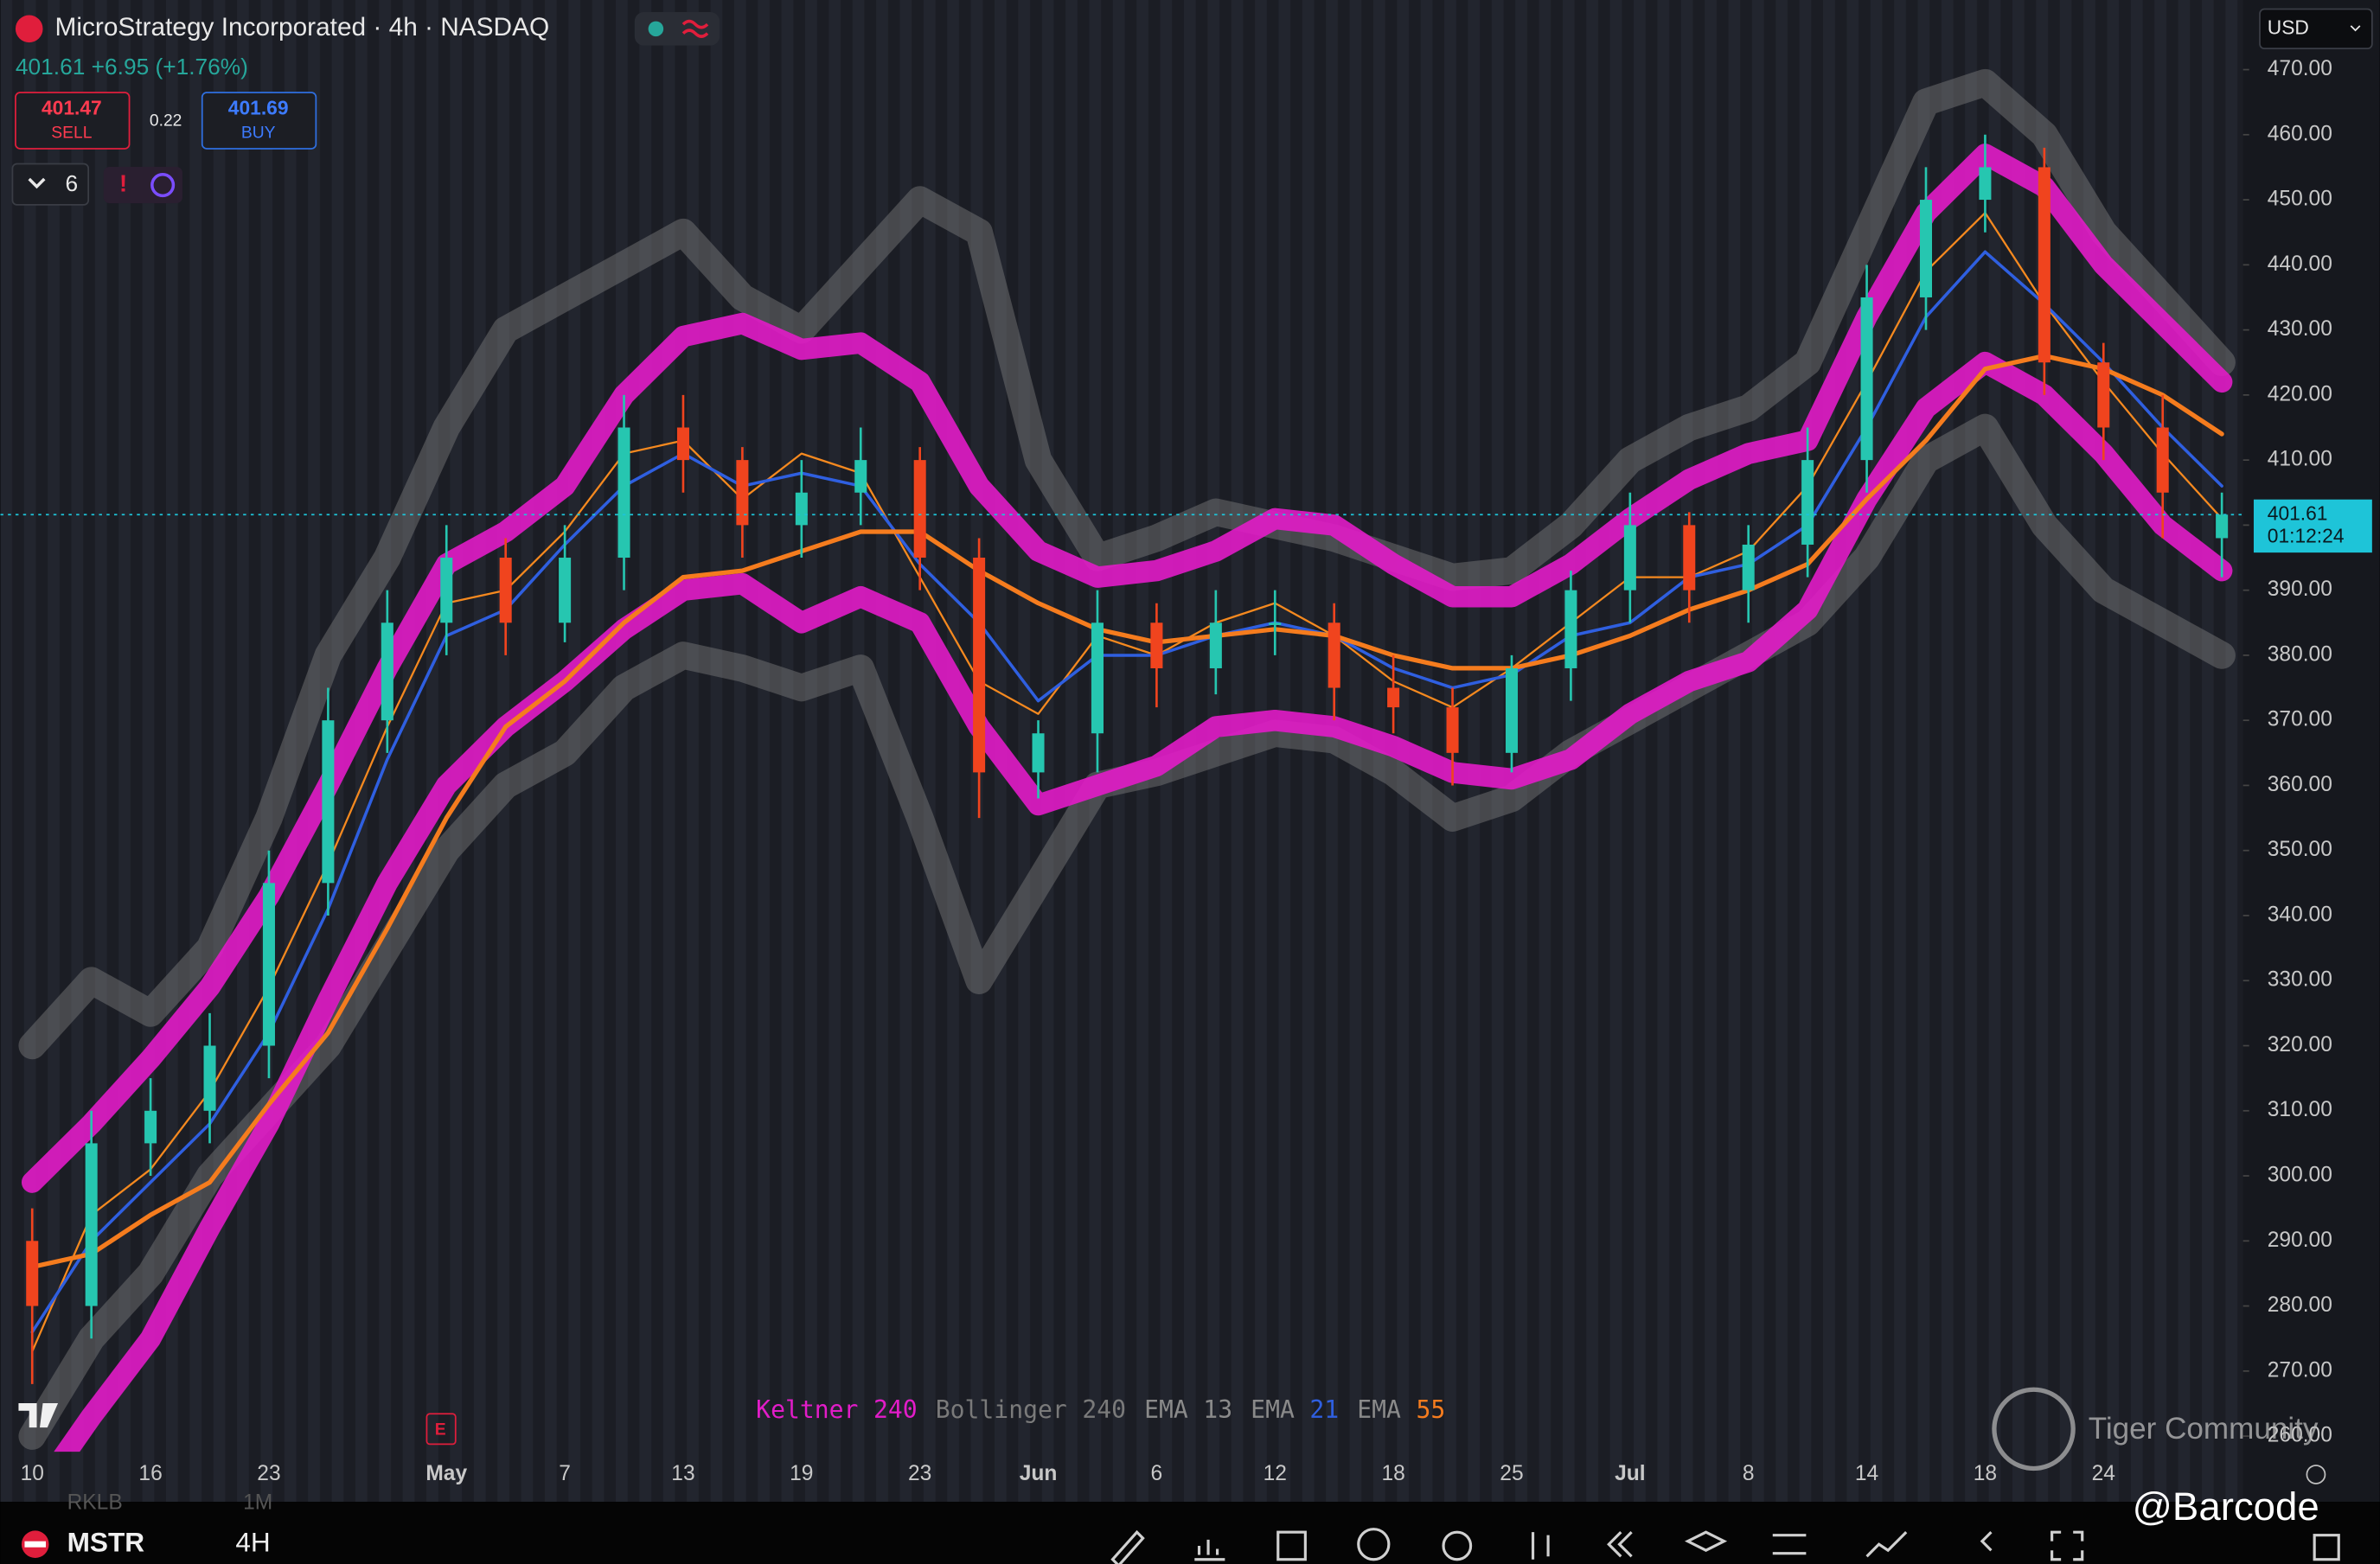  What do you see at coordinates (2316, 29) in the screenshot?
I see `currency-select` at bounding box center [2316, 29].